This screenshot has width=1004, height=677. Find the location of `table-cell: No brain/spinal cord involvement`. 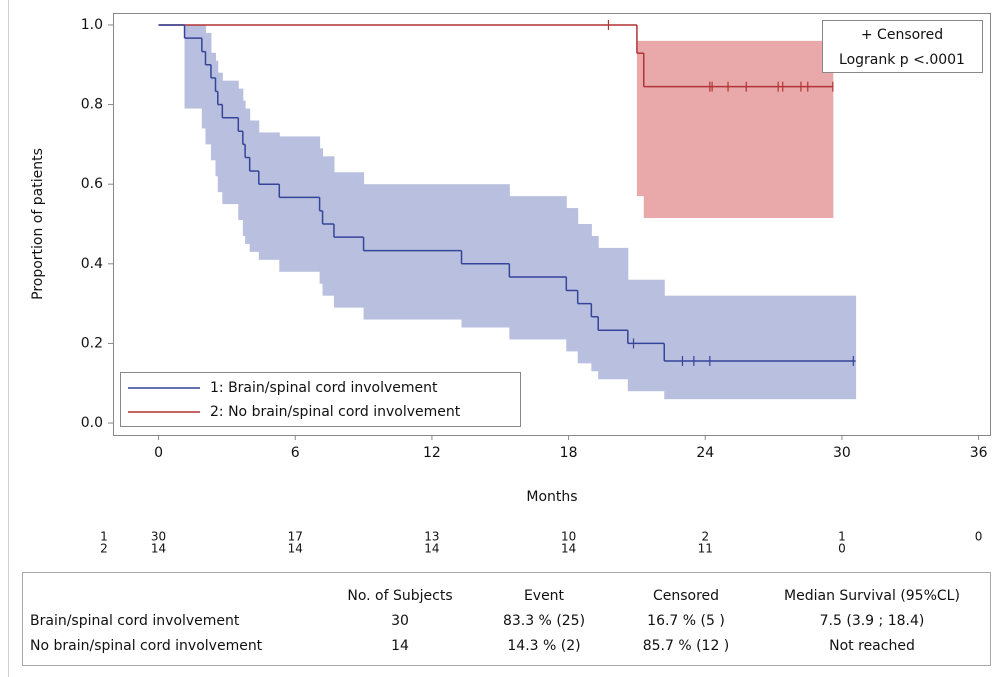

table-cell: No brain/spinal cord involvement is located at coordinates (146, 646).